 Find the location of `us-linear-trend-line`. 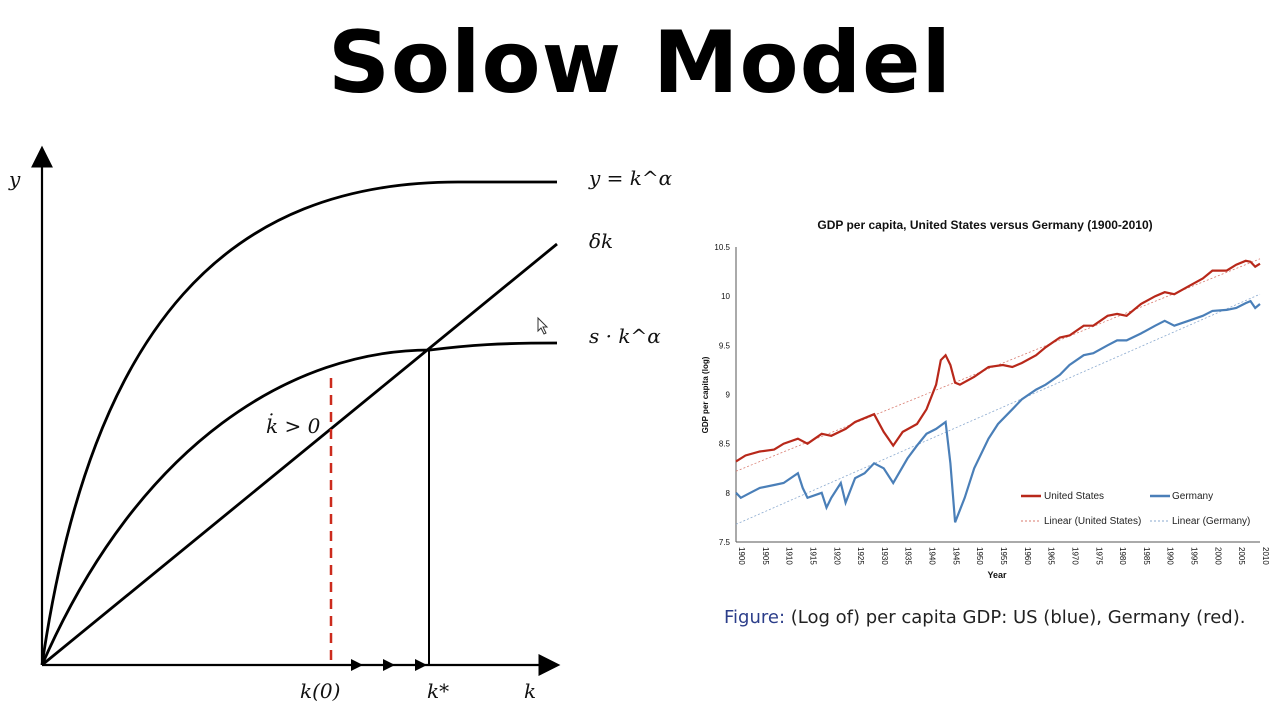

us-linear-trend-line is located at coordinates (998, 365).